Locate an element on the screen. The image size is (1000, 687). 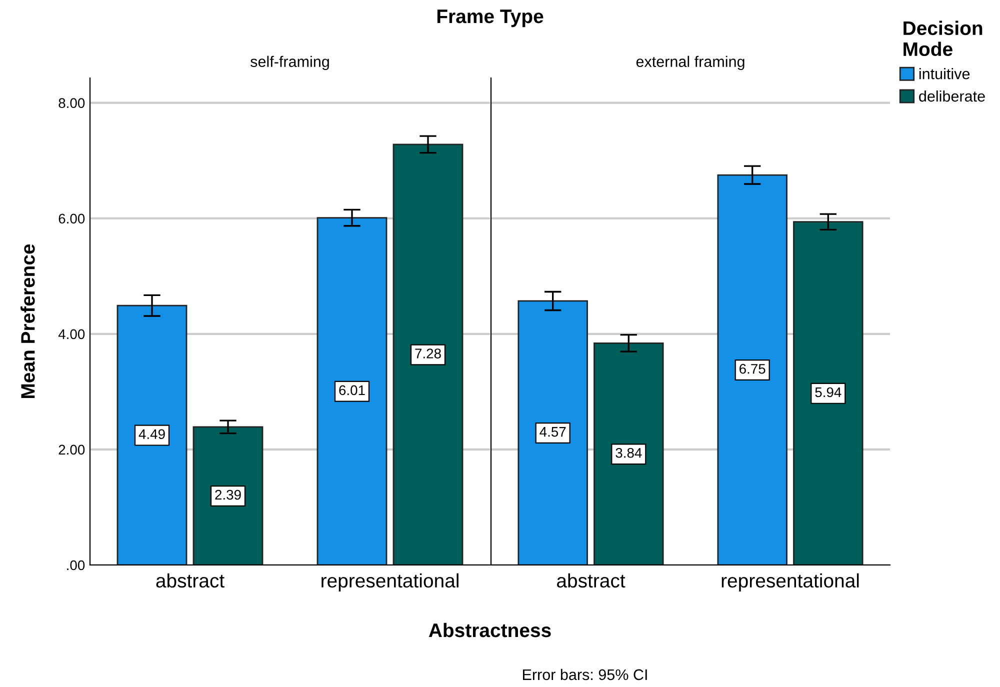
data-label: 4.57 is located at coordinates (553, 432).